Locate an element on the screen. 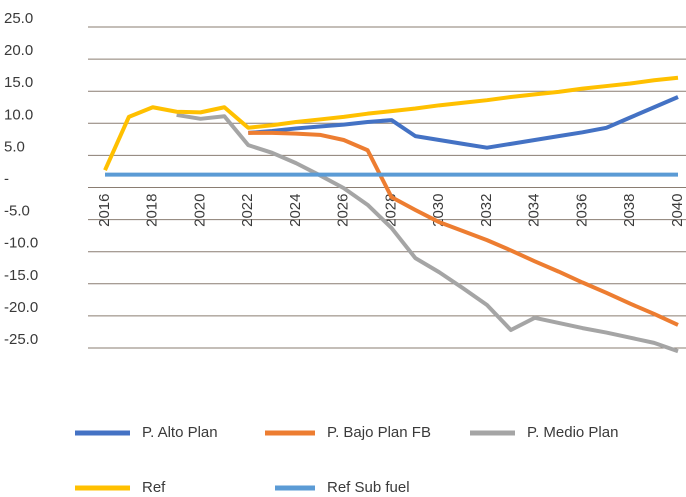 The height and width of the screenshot is (497, 686). x-tick-label: 2020 is located at coordinates (199, 210).